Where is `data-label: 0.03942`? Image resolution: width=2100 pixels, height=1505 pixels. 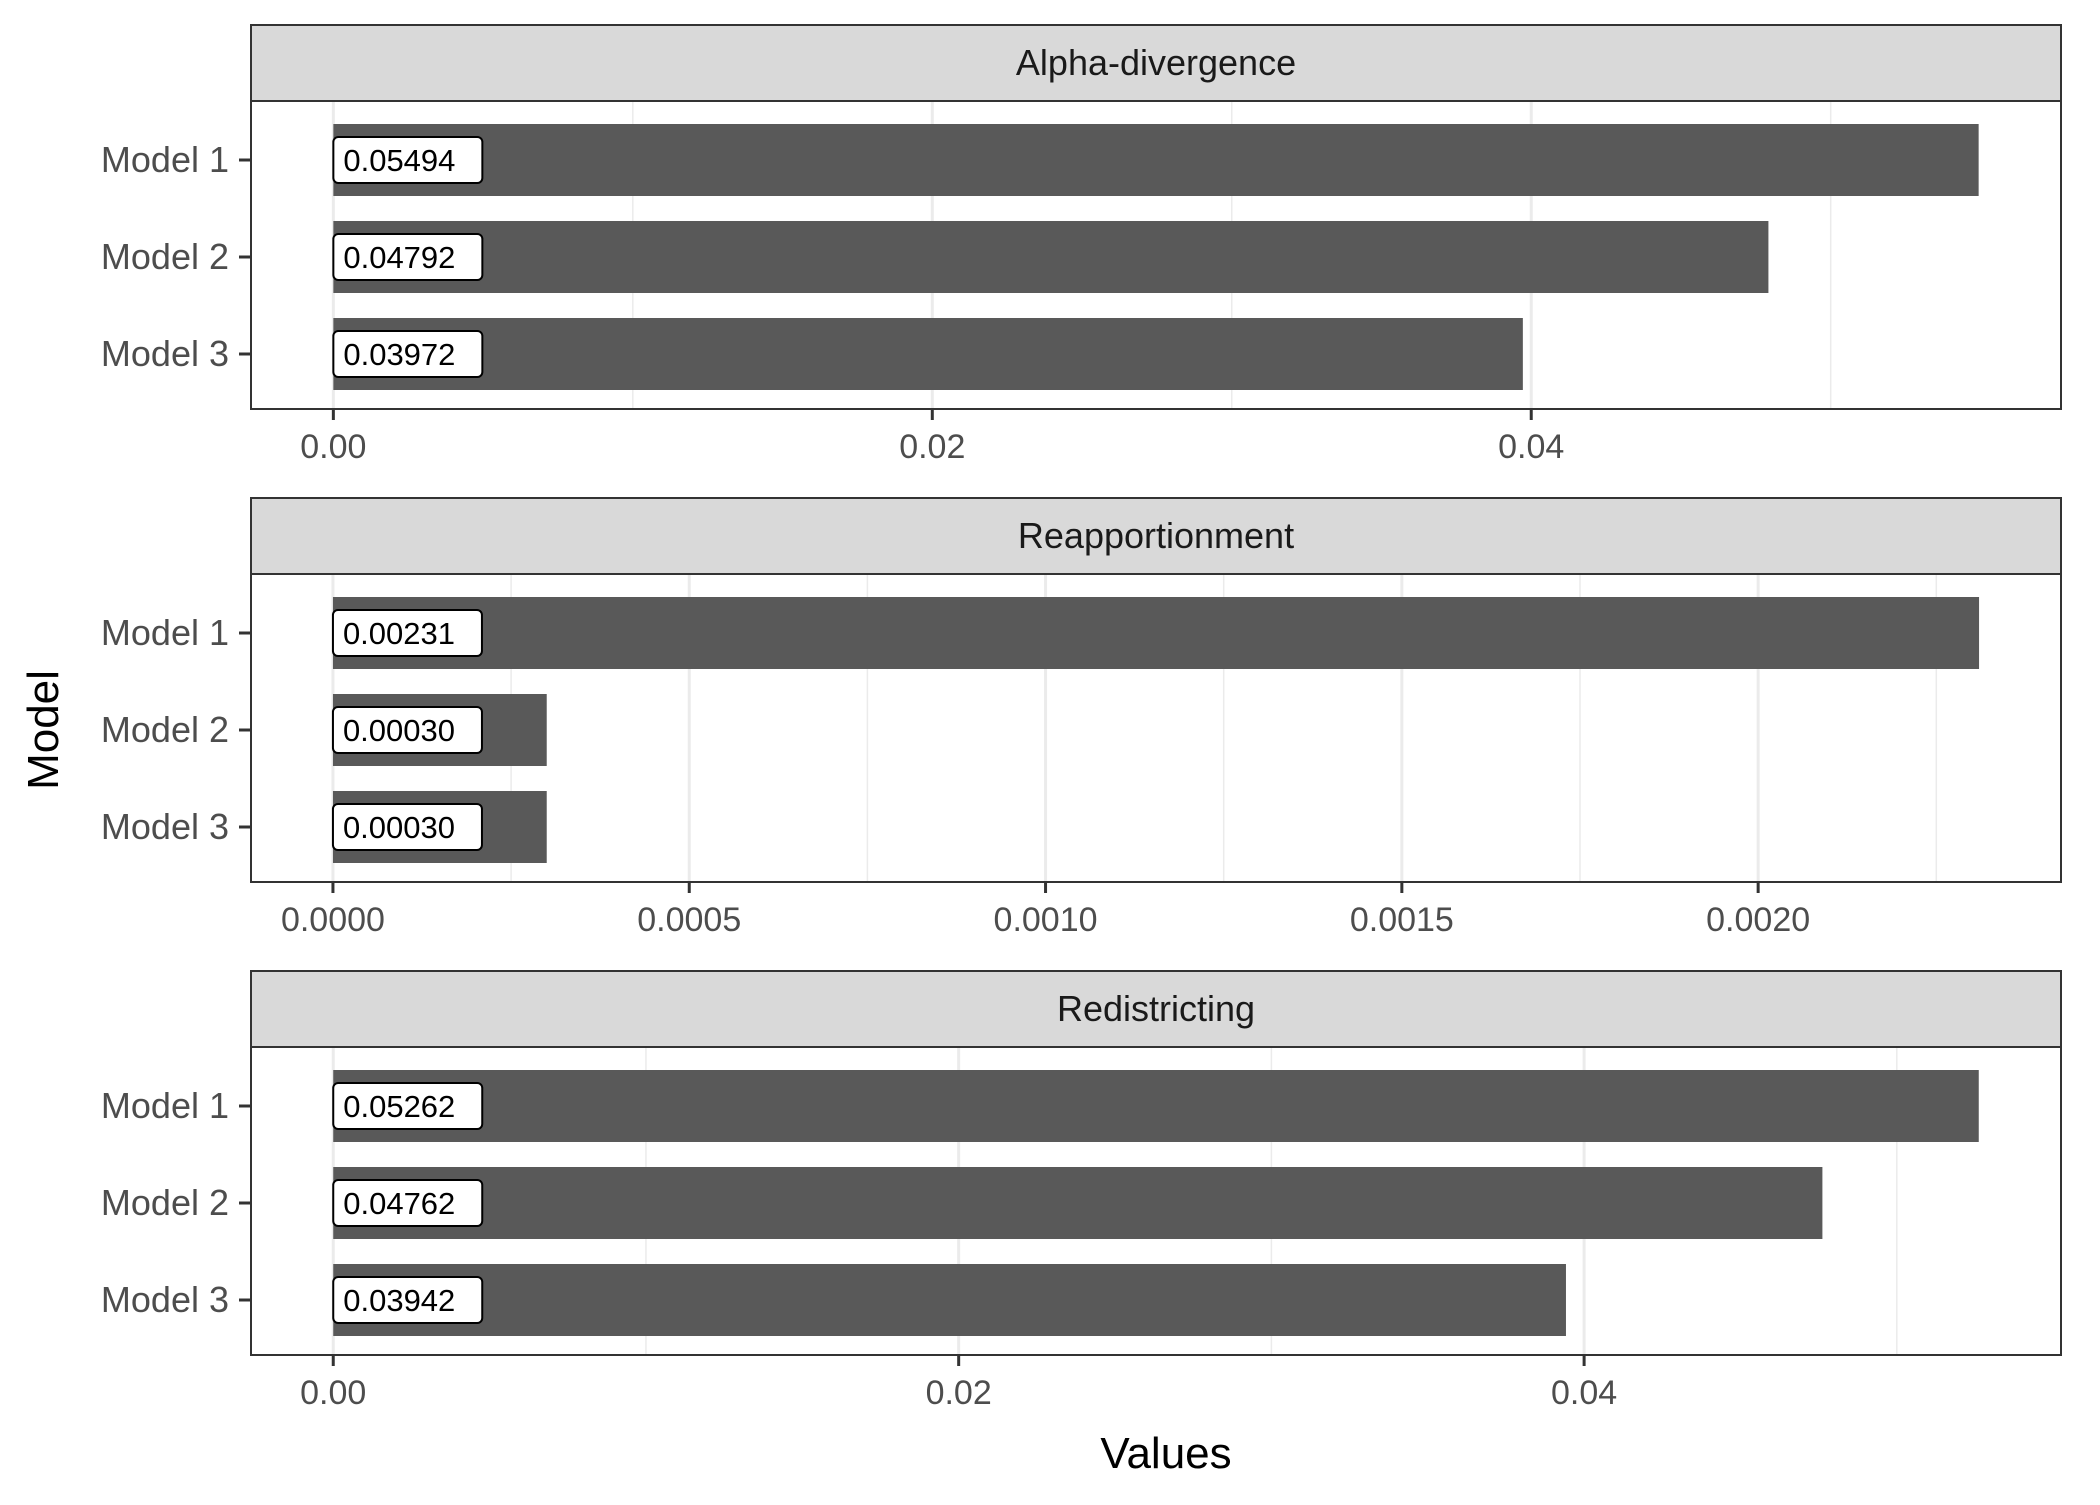
data-label: 0.03942 is located at coordinates (399, 1300).